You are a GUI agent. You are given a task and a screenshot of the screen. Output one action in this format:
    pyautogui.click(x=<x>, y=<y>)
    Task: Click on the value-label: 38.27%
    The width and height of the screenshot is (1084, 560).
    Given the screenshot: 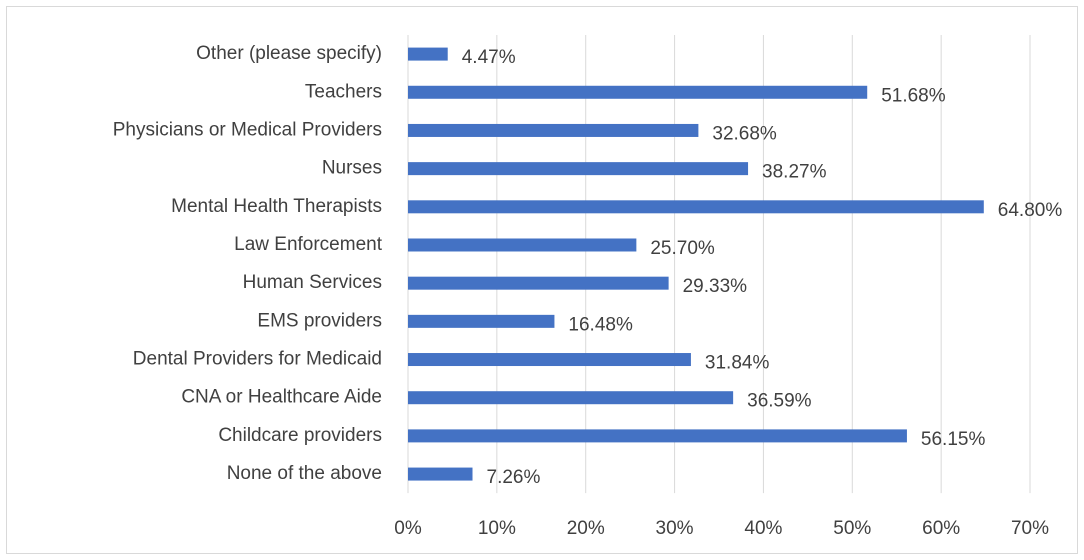 What is the action you would take?
    pyautogui.click(x=794, y=172)
    